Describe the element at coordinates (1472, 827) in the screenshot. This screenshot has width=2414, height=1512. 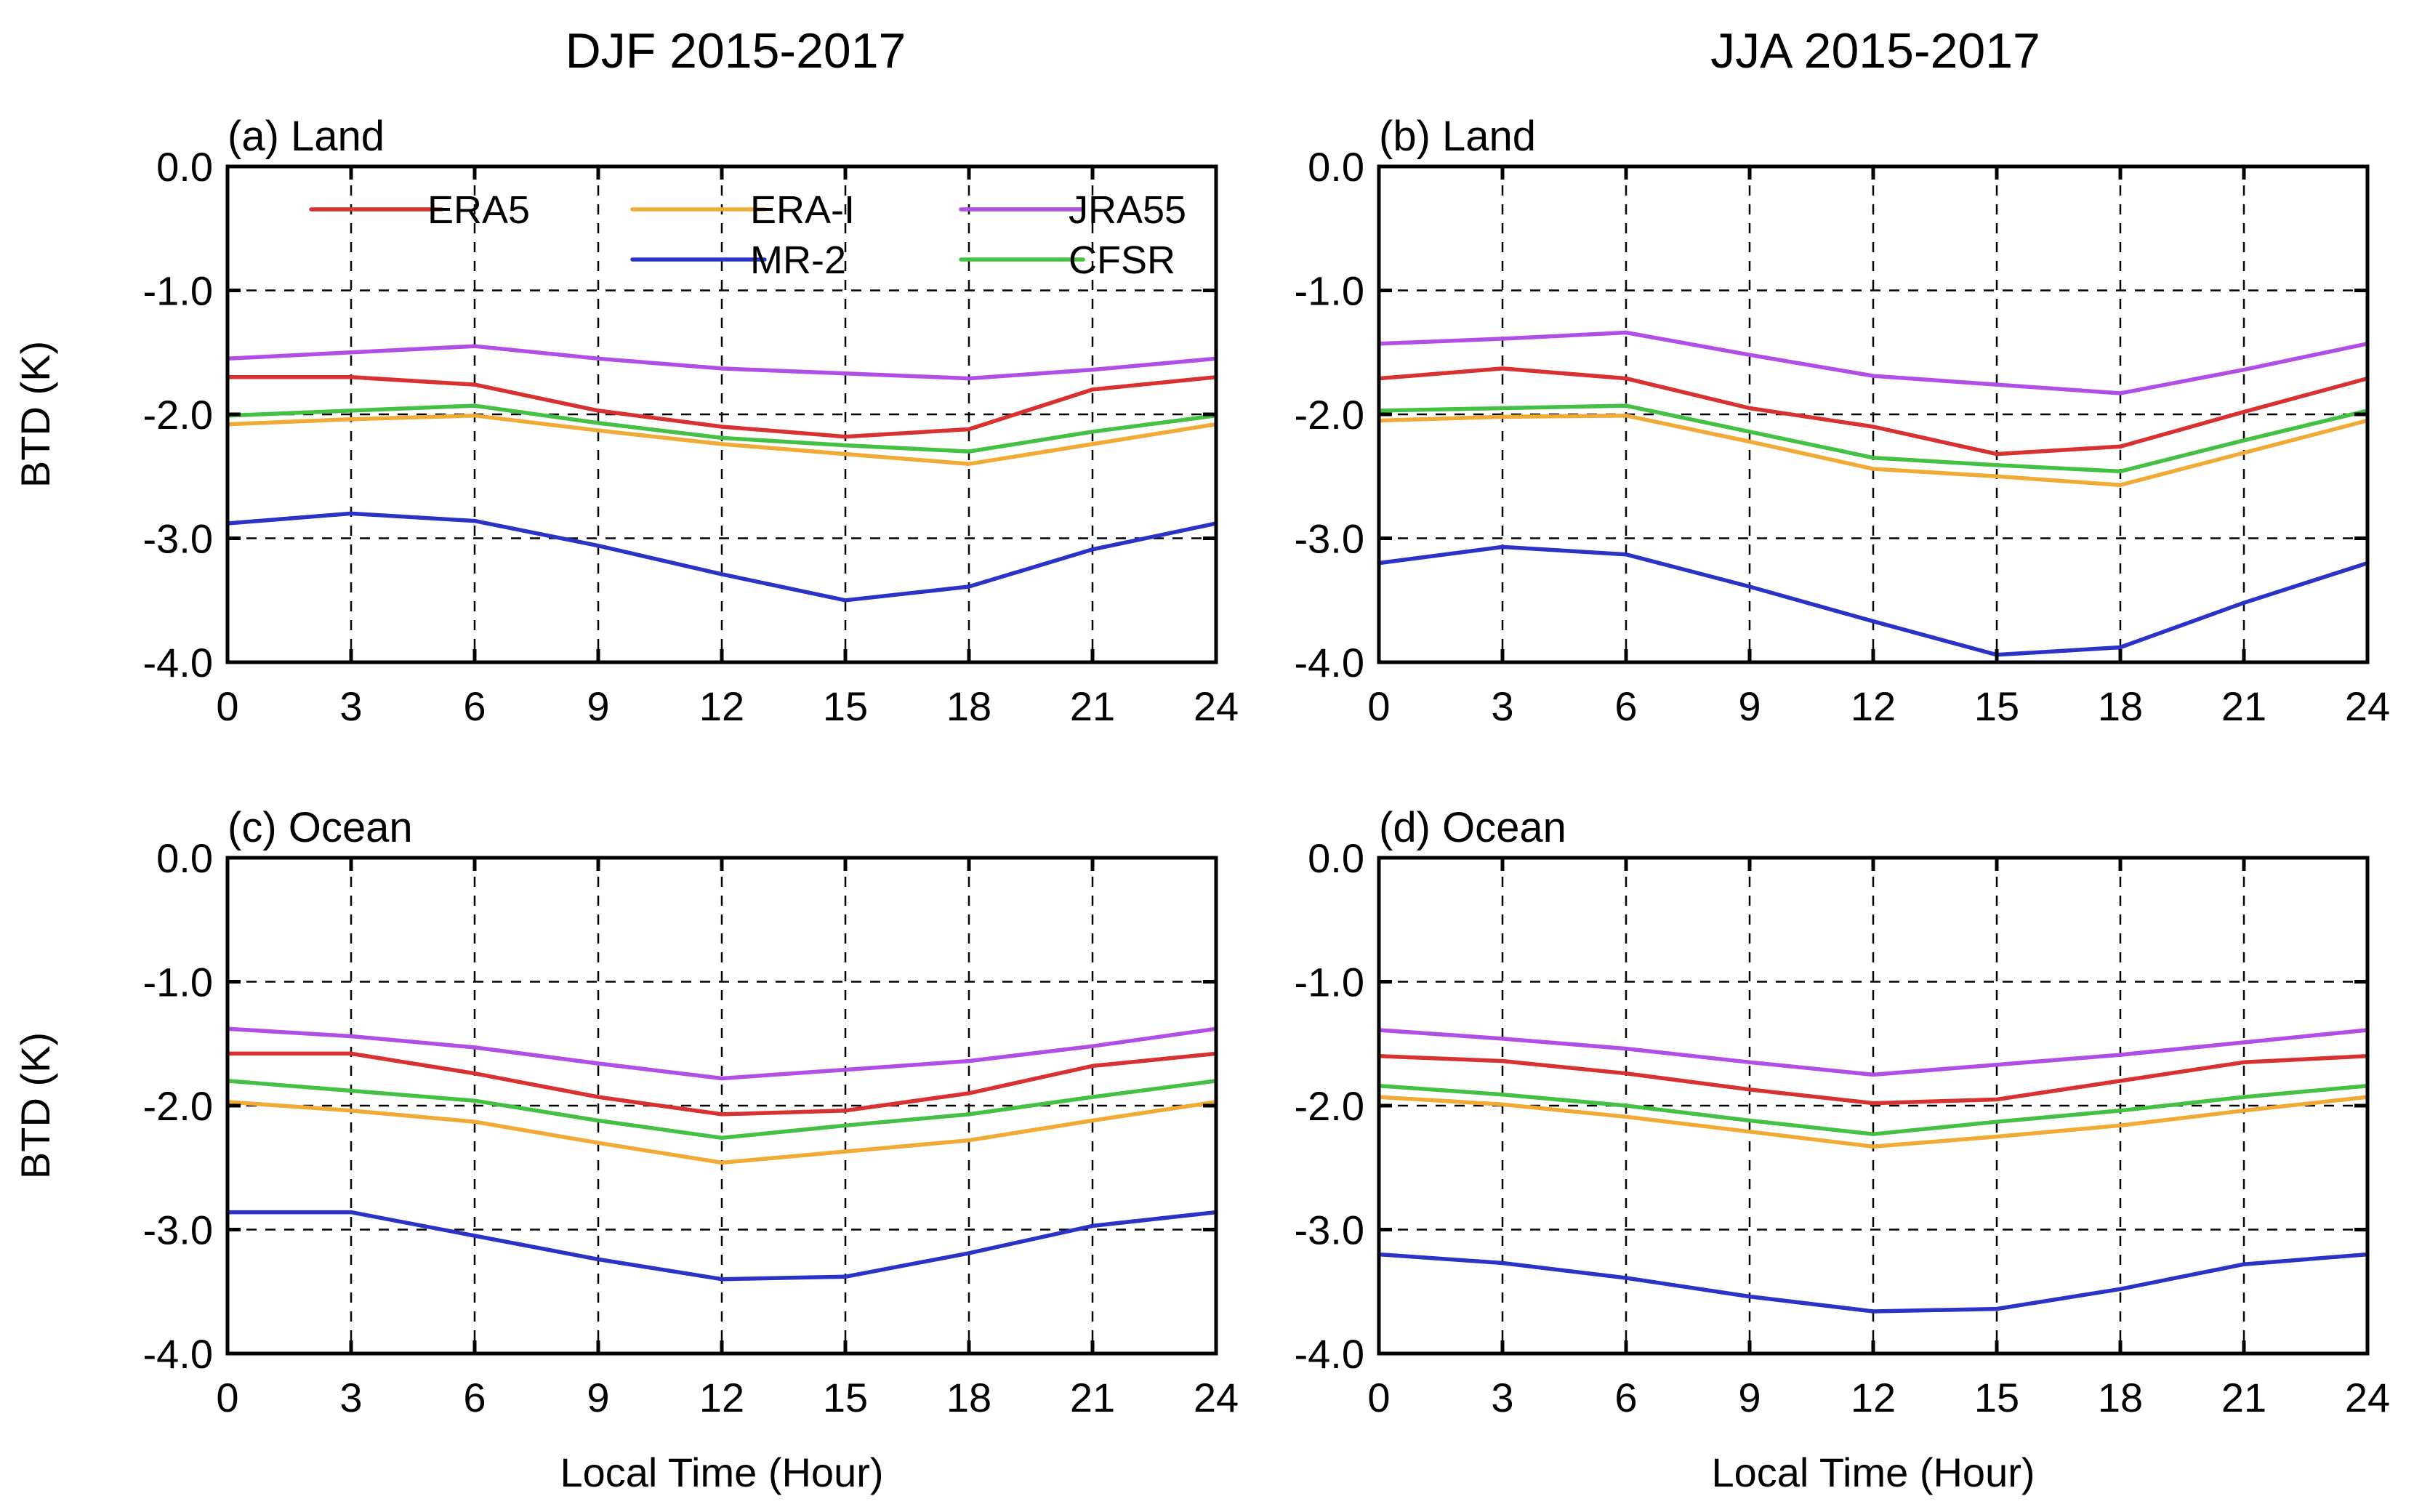
I see `panel-label: (d) Ocean` at that location.